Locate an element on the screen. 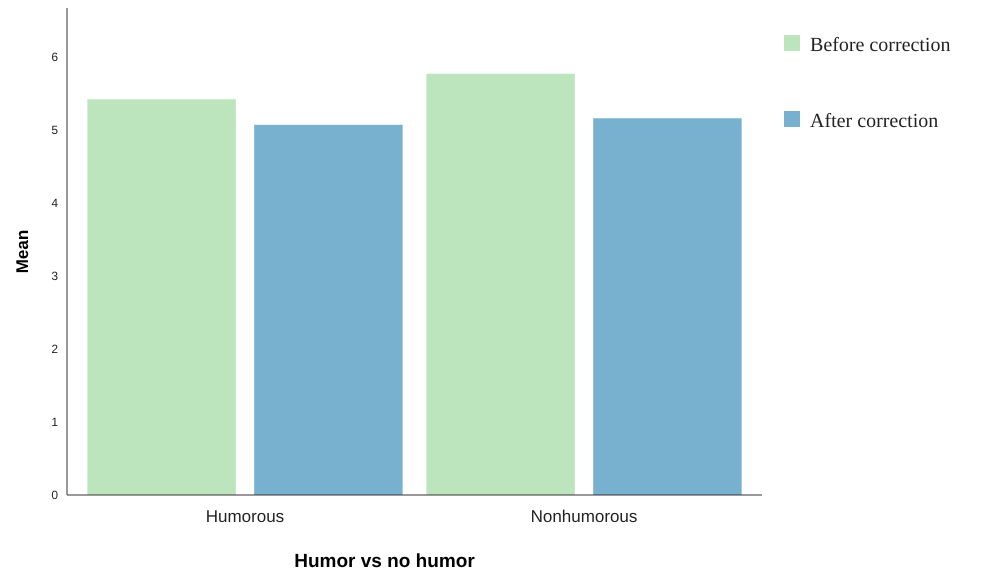 The image size is (982, 572). legend-label: Before correction is located at coordinates (880, 45).